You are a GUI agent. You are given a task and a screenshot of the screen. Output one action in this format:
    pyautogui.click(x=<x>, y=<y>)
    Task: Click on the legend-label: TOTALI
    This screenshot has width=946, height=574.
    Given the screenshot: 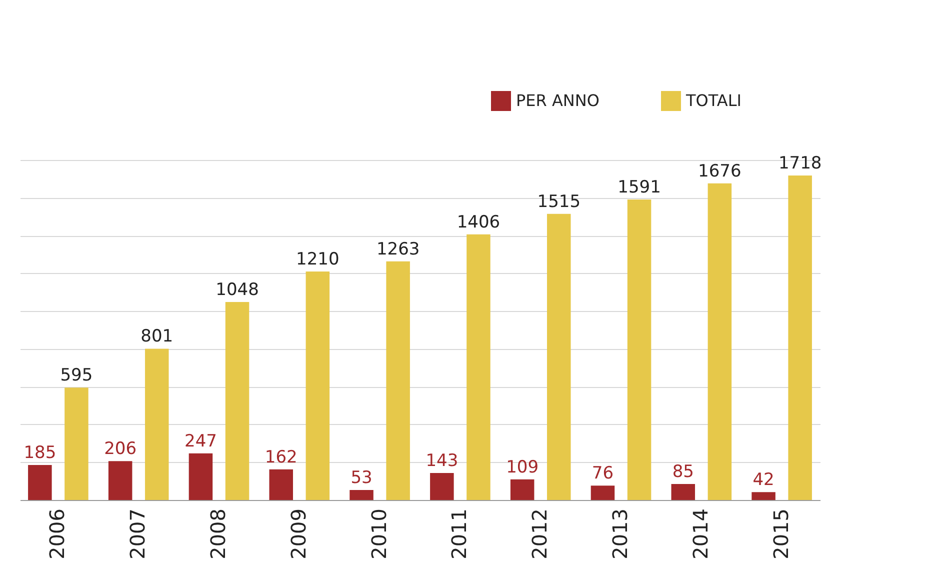 What is the action you would take?
    pyautogui.click(x=713, y=100)
    